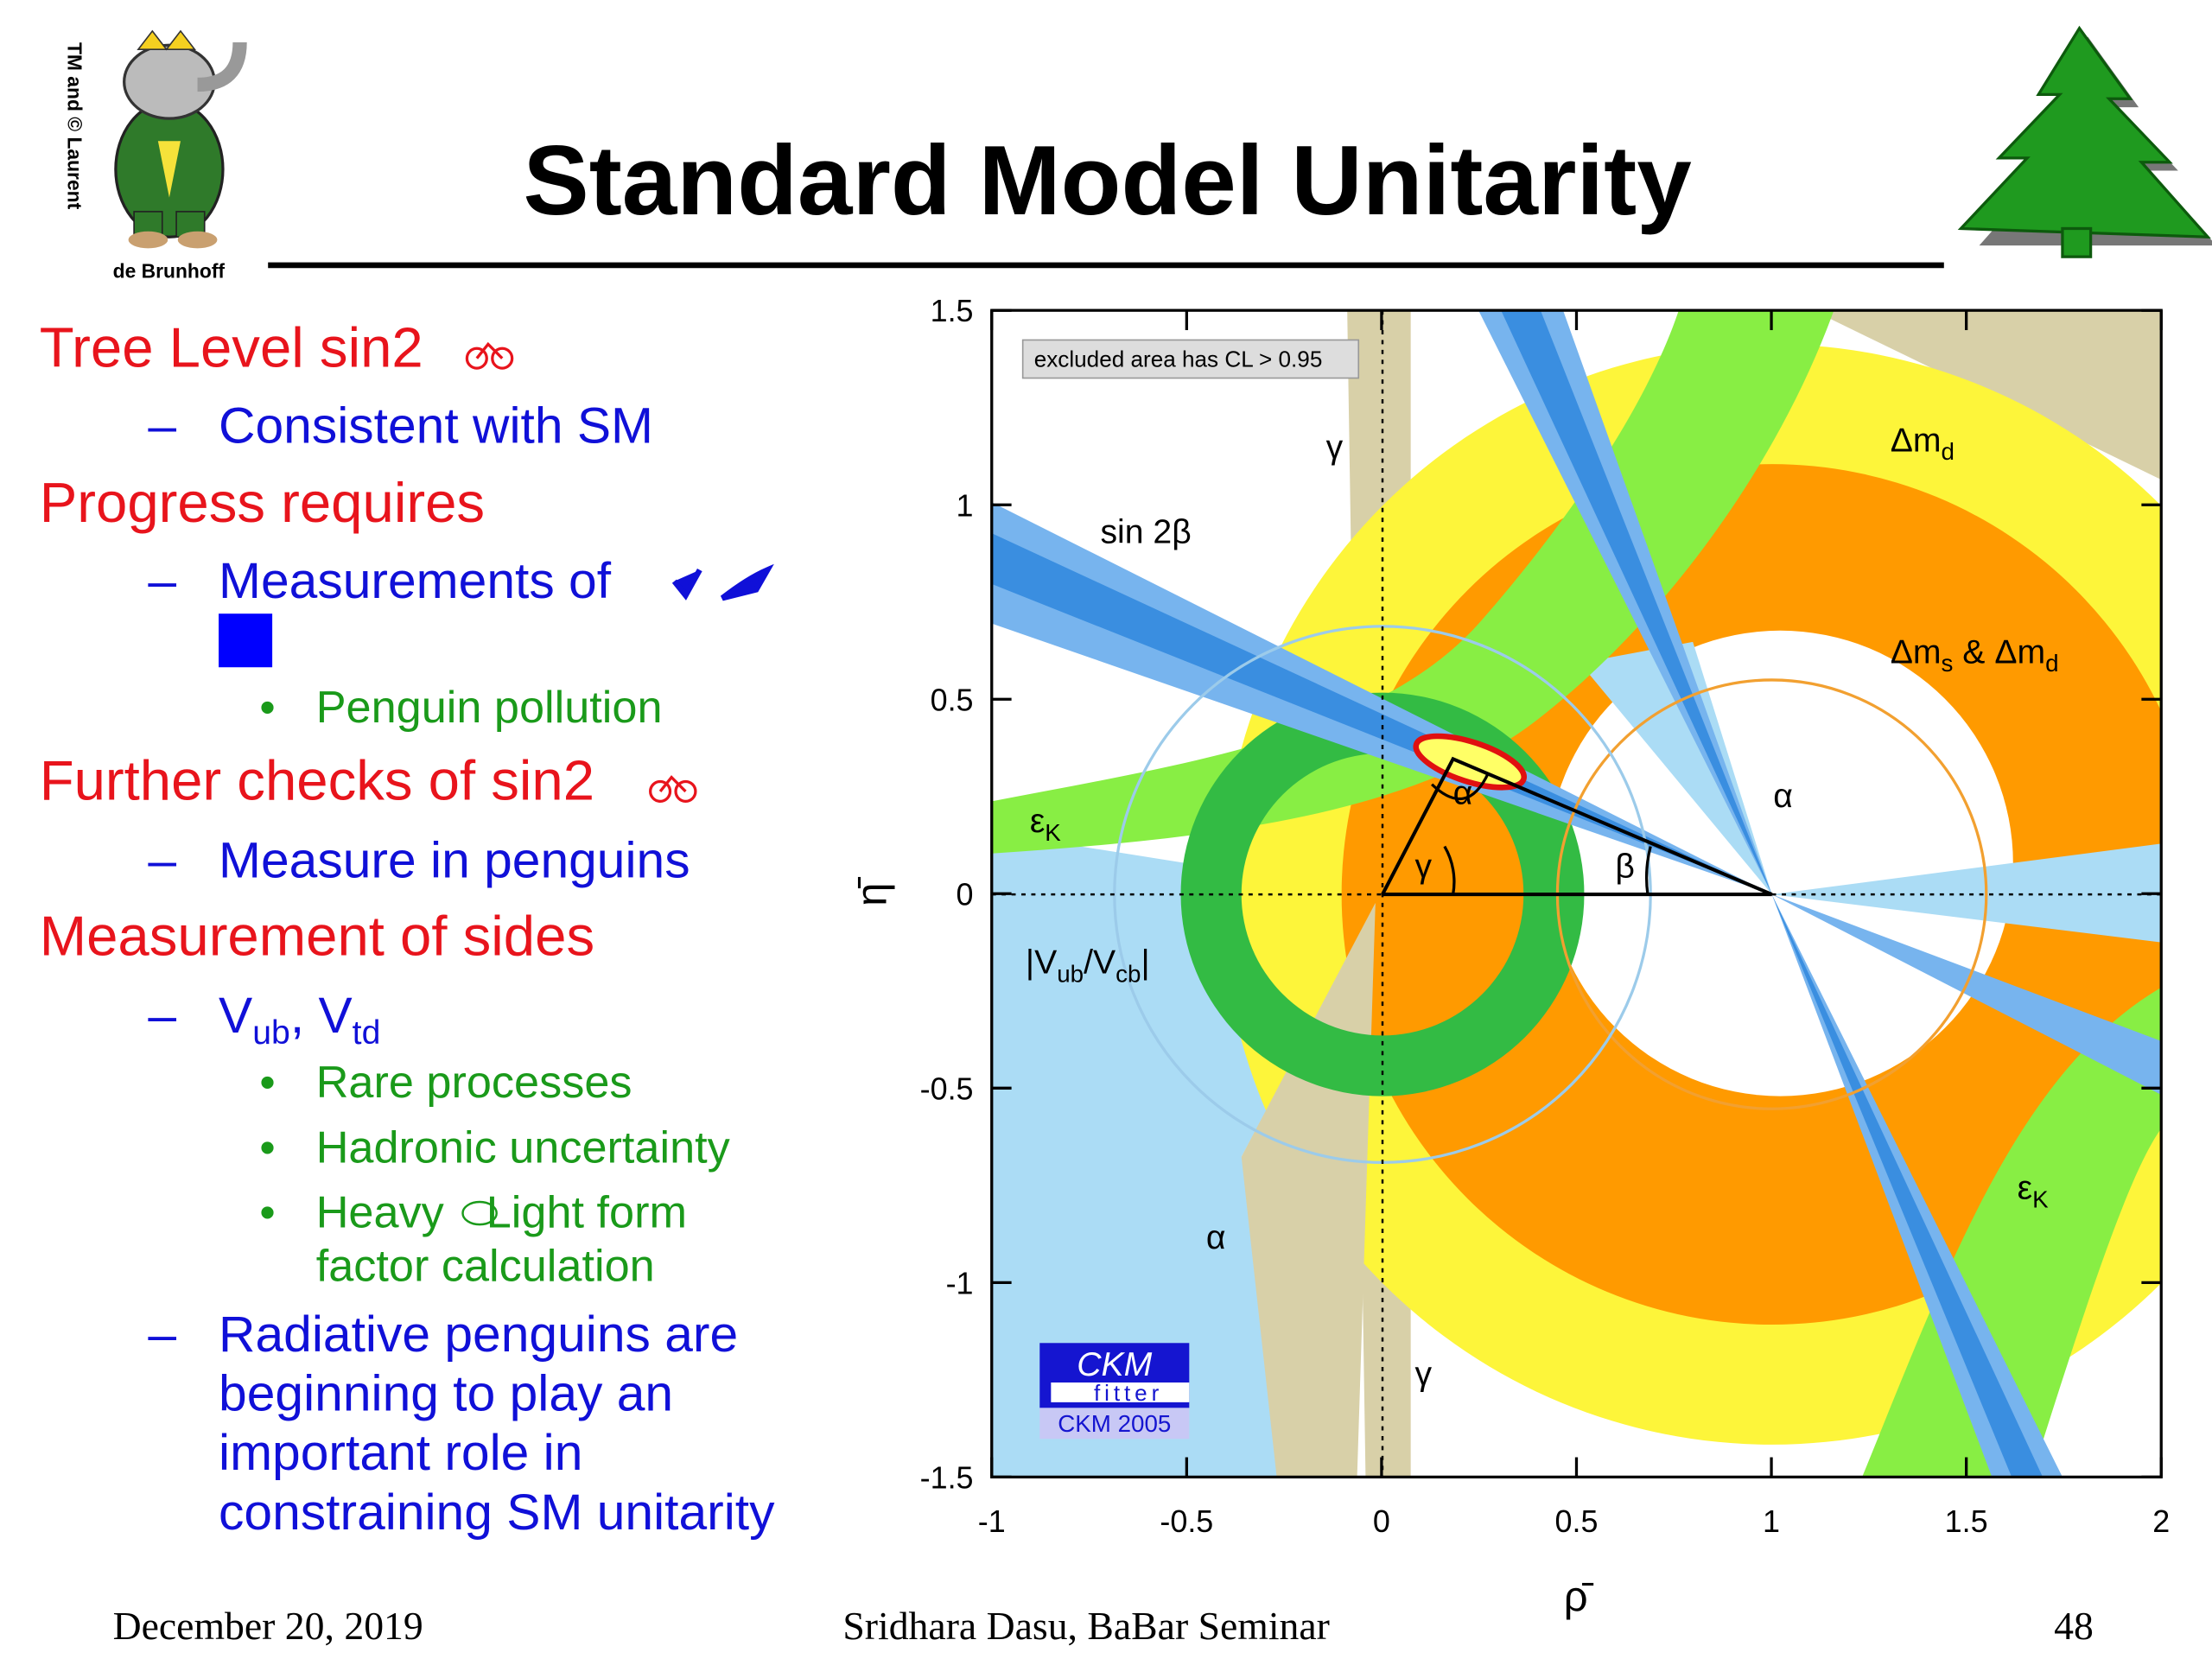 Image resolution: width=2212 pixels, height=1659 pixels. What do you see at coordinates (1088, 966) in the screenshot?
I see `annotation: |Vub/Vcb|` at bounding box center [1088, 966].